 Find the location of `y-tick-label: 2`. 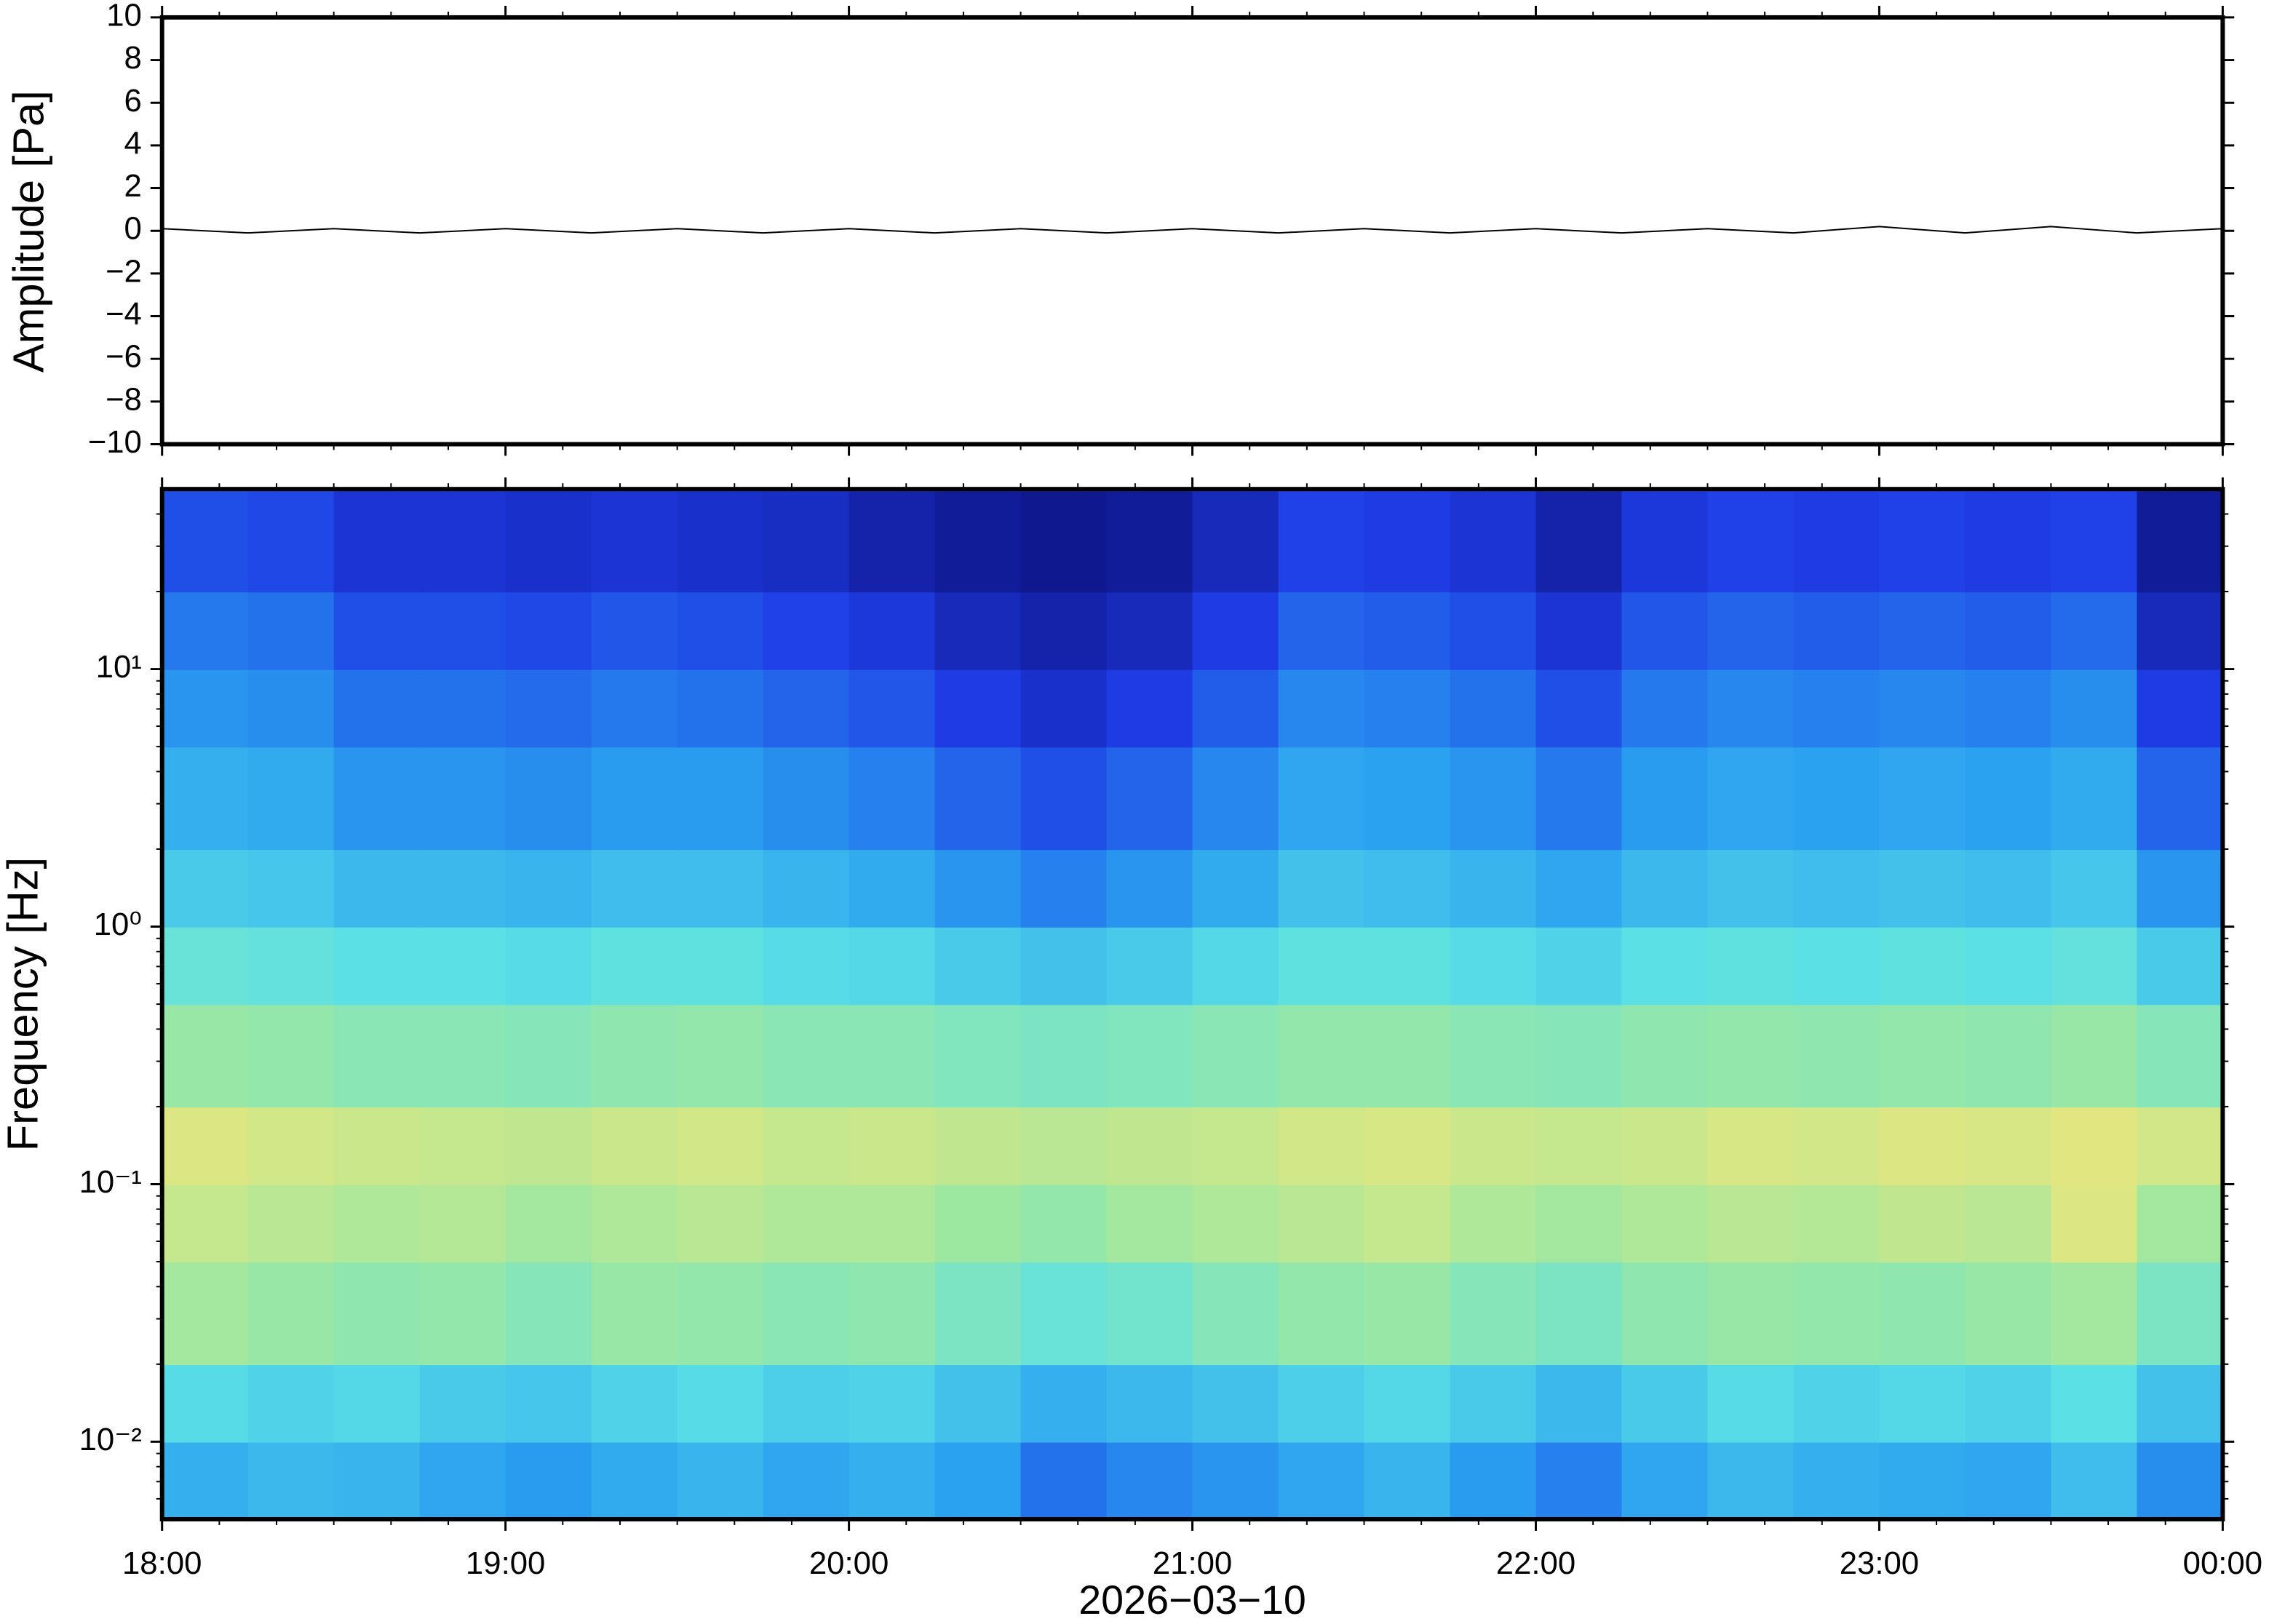

y-tick-label: 2 is located at coordinates (133, 186).